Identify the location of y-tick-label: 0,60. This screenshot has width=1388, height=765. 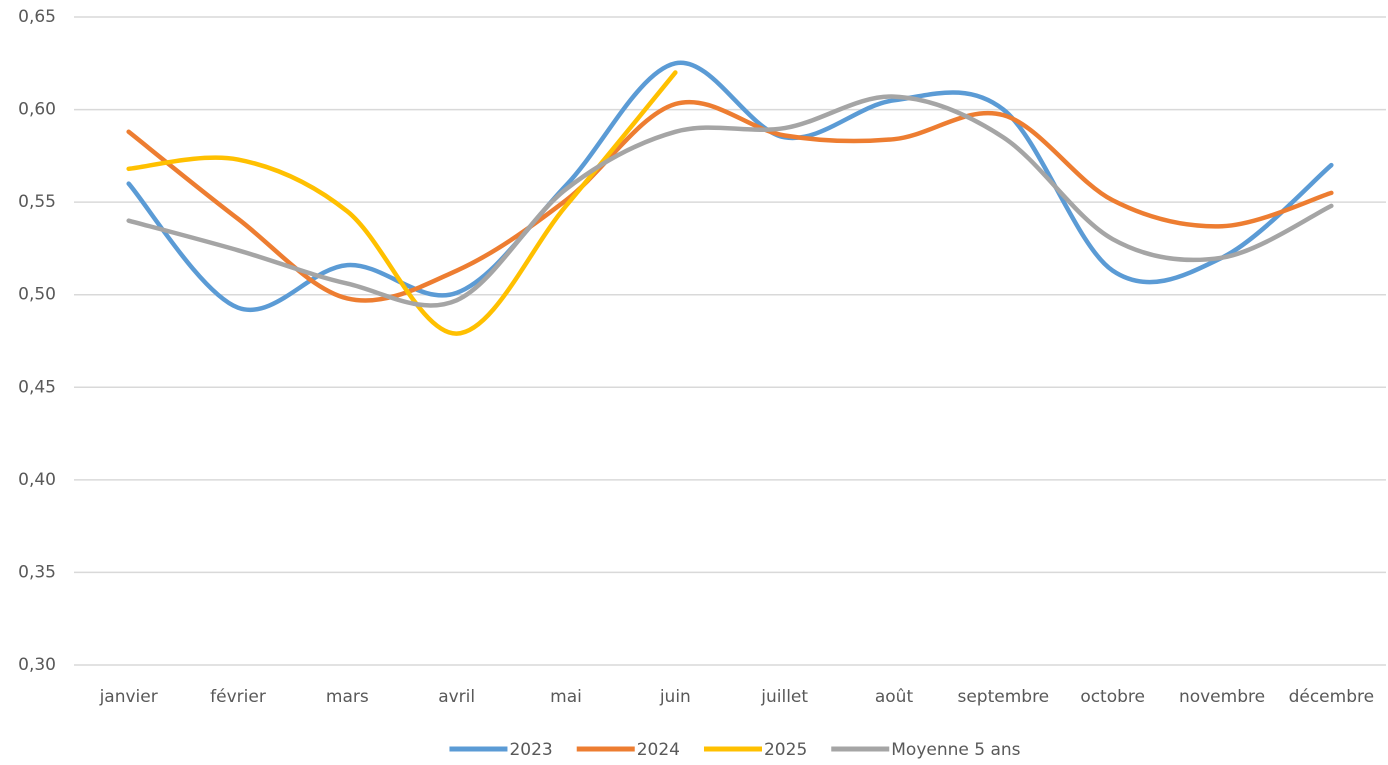
(37, 110).